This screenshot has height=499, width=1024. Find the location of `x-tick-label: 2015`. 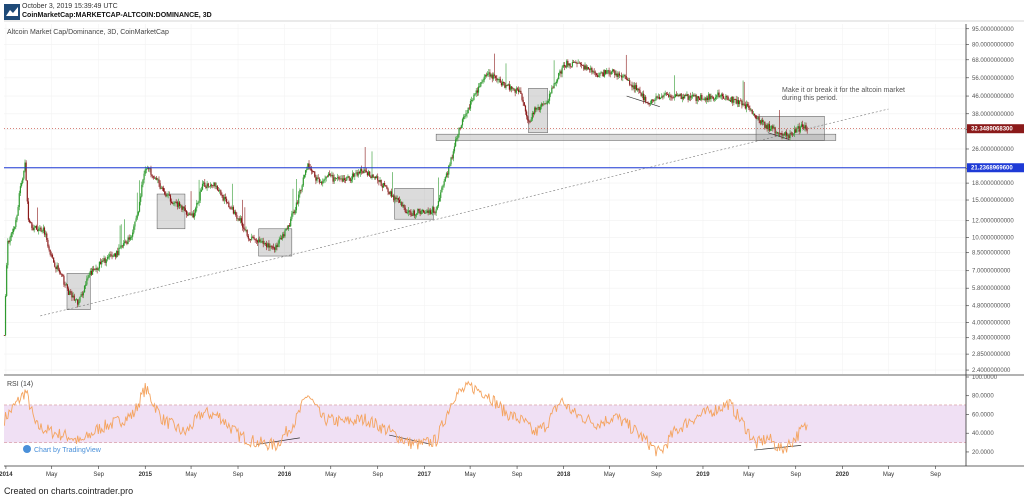

x-tick-label: 2015 is located at coordinates (146, 475).